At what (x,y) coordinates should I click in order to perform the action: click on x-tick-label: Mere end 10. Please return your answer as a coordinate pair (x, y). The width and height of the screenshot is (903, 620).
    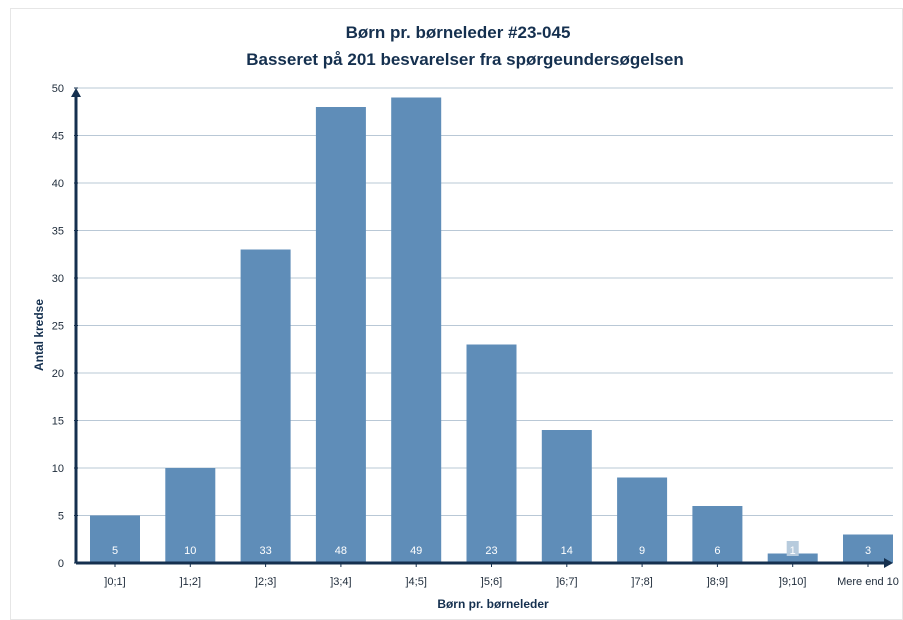
    Looking at the image, I should click on (868, 582).